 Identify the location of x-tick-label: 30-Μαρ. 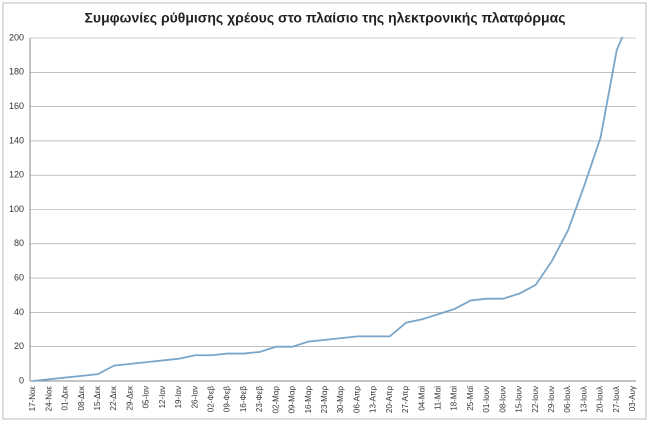
(340, 400).